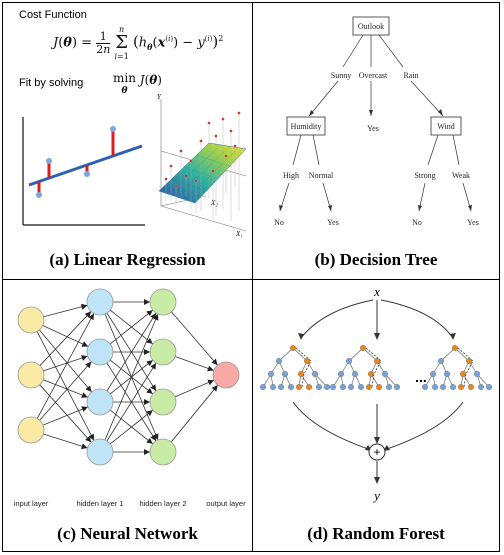 This screenshot has height=555, width=504. I want to click on edge-sunny: Sunny, so click(341, 75).